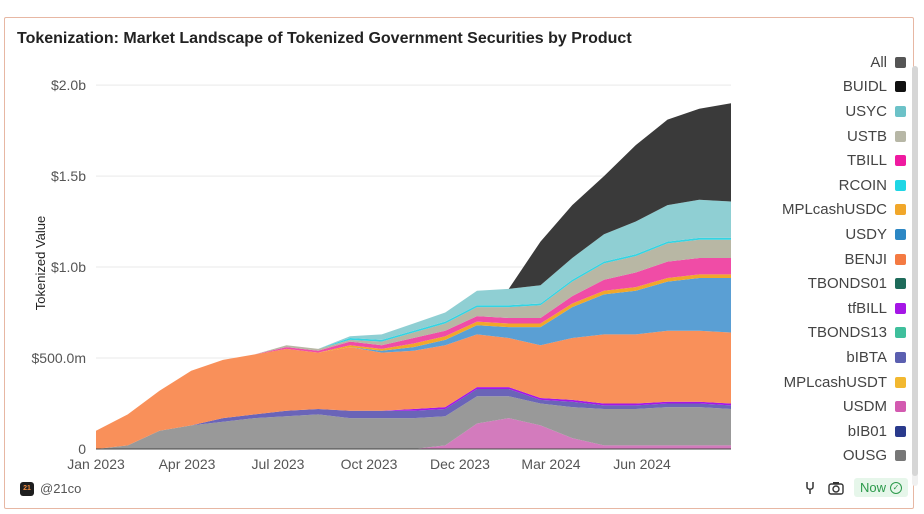 This screenshot has height=514, width=924. Describe the element at coordinates (821, 160) in the screenshot. I see `legend-item-tbill: TBILL` at that location.